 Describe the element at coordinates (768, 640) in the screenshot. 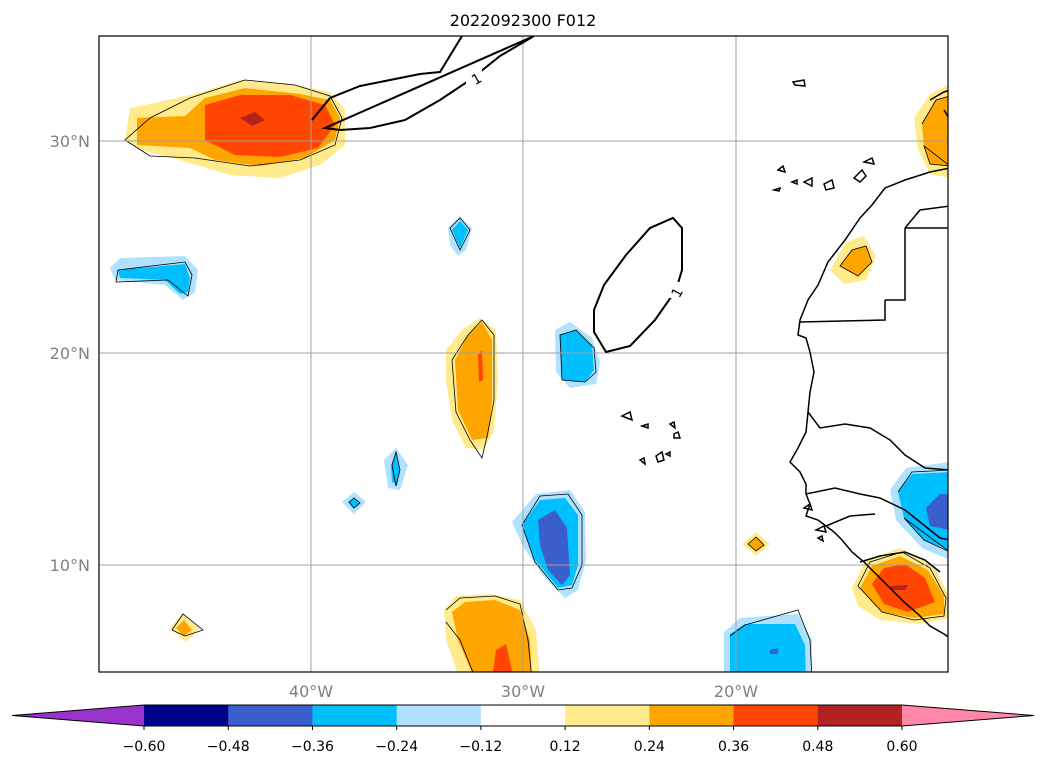

I see `negative-anomaly-southeast` at that location.